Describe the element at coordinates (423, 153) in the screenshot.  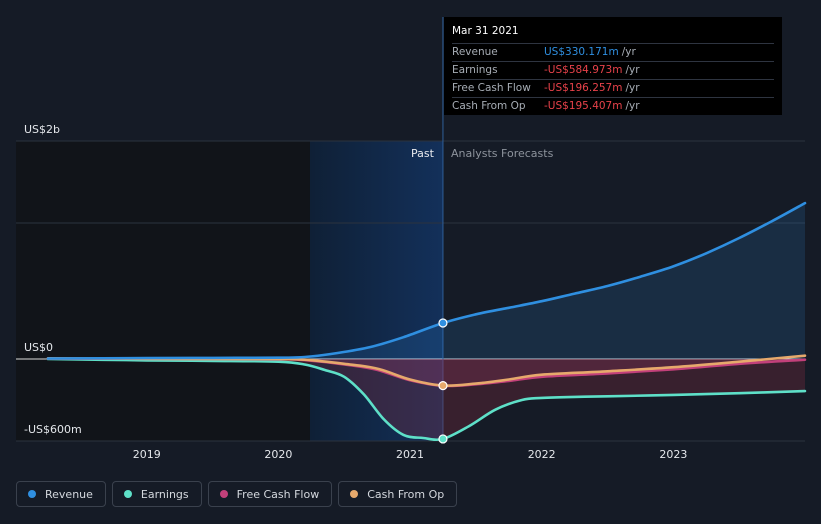
I see `past-label: Past` at that location.